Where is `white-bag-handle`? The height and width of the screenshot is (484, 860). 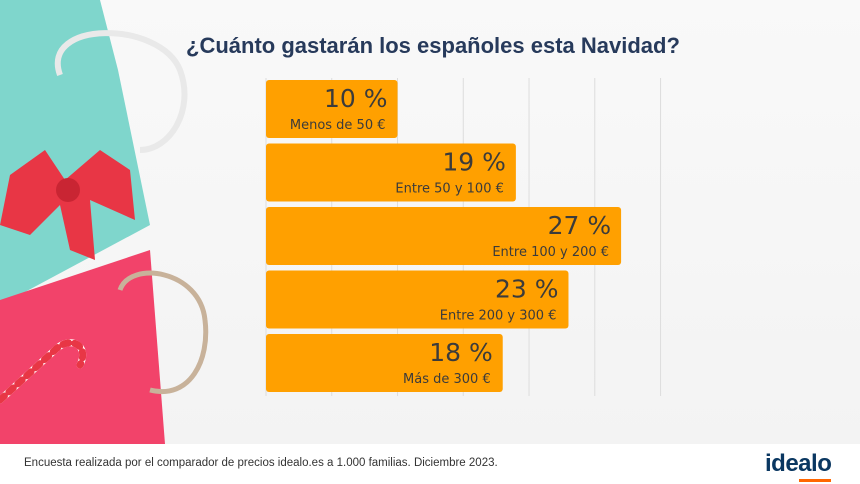 white-bag-handle is located at coordinates (121, 91).